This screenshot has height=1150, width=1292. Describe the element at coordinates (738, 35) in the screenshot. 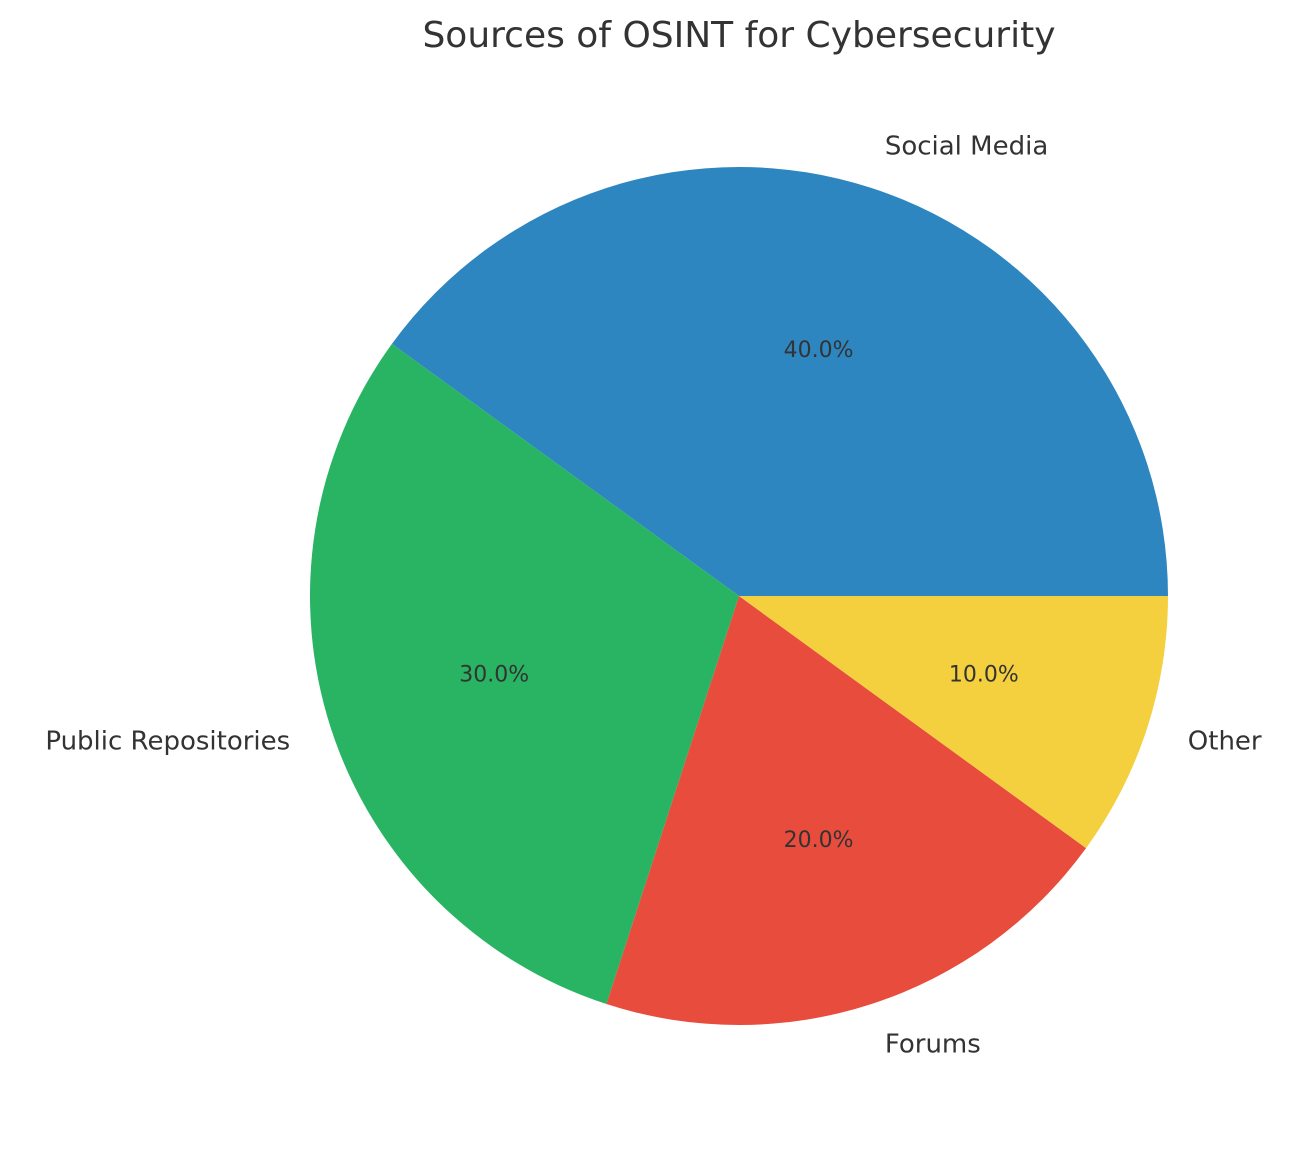

I see `chart-title: Sources of OSINT for Cybersecurity` at that location.